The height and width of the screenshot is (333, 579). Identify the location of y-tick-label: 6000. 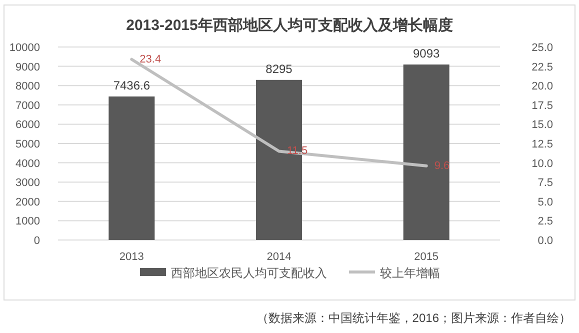
(28, 125).